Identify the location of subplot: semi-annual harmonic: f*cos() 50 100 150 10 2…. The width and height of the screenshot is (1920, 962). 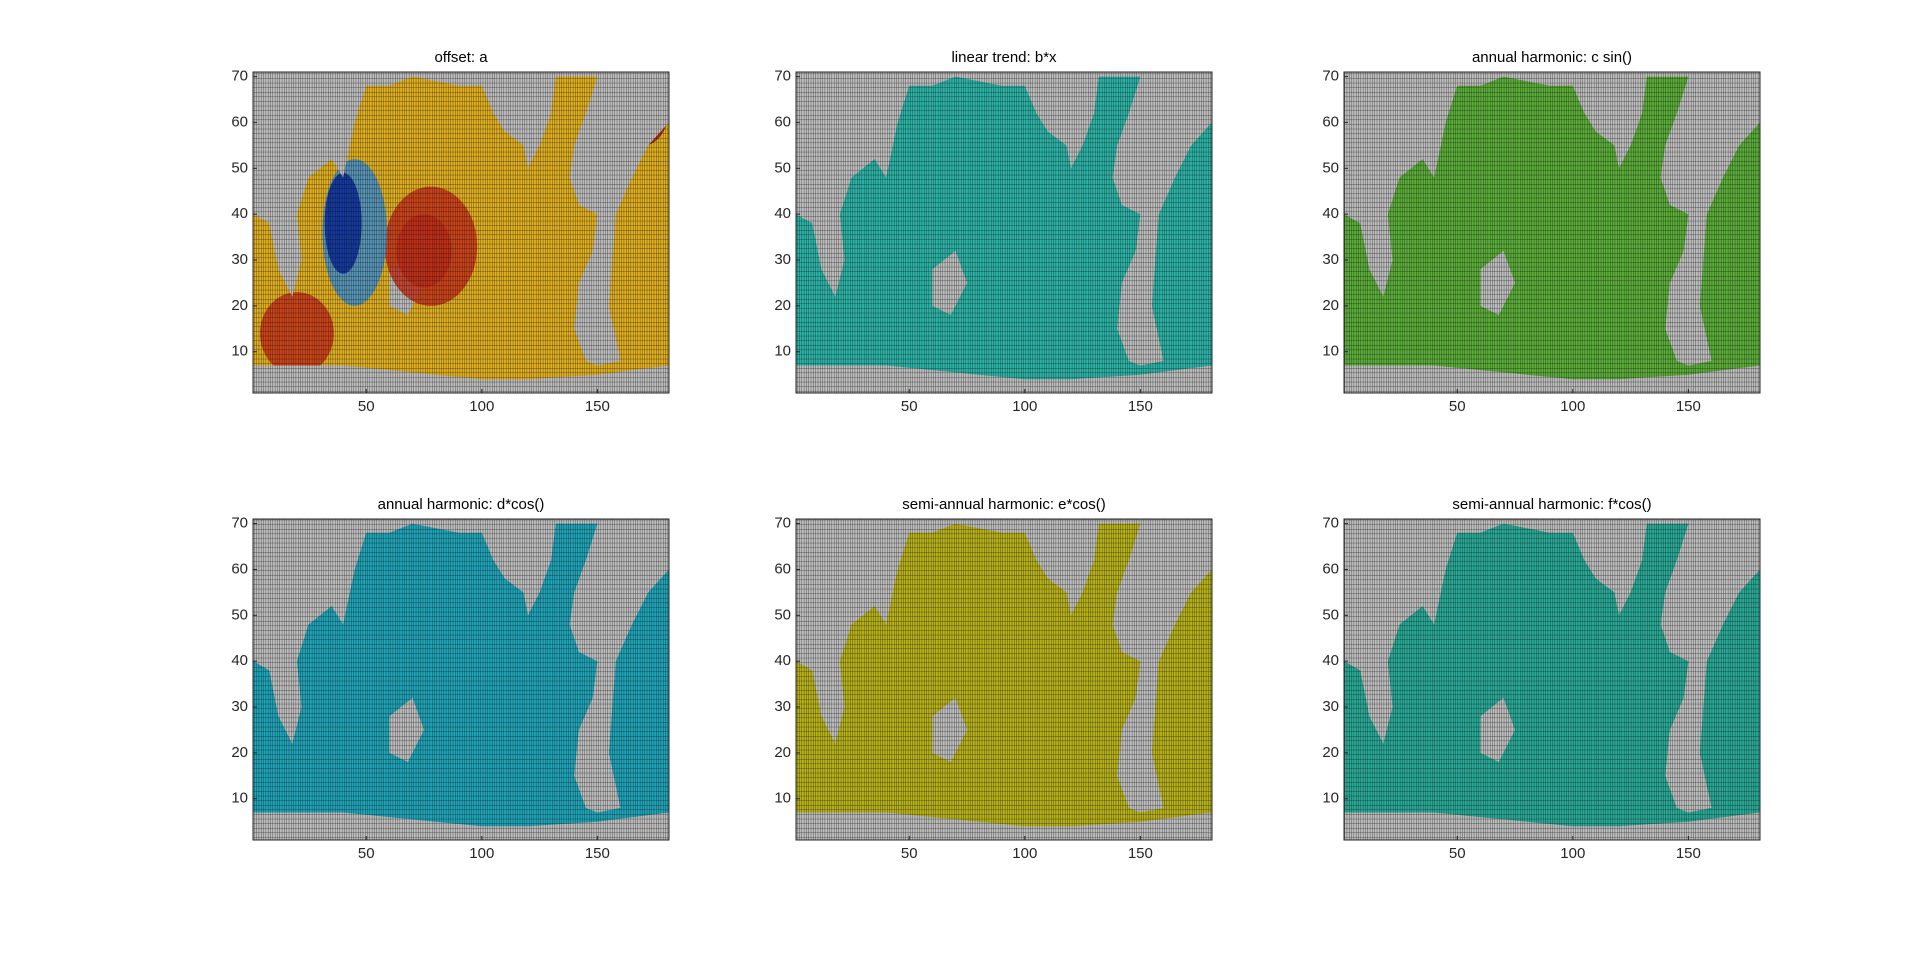
(1541, 679).